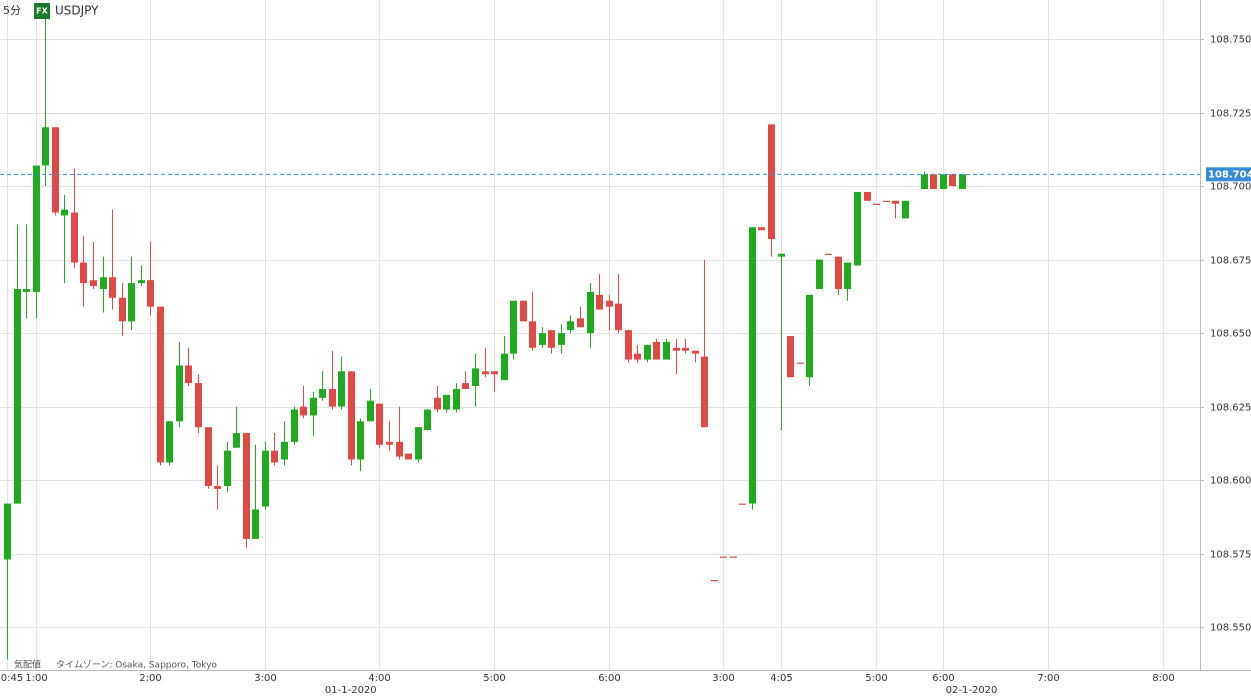  I want to click on timezone: タイムゾーン: Osaka, Sapporo, Tokyo, so click(136, 665).